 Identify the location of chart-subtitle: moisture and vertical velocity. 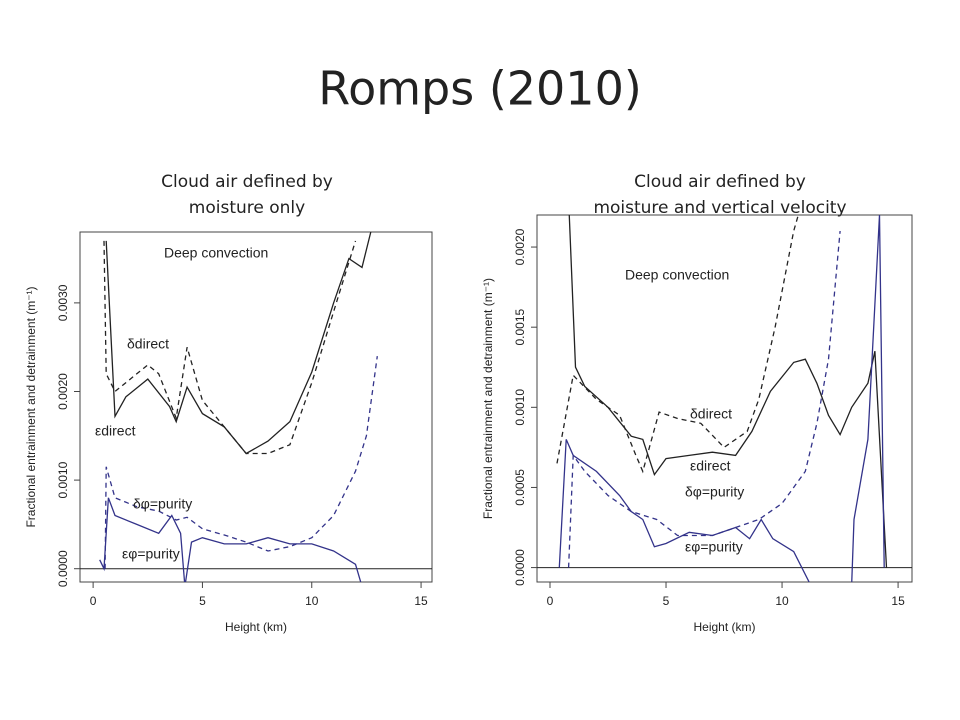
(719, 208).